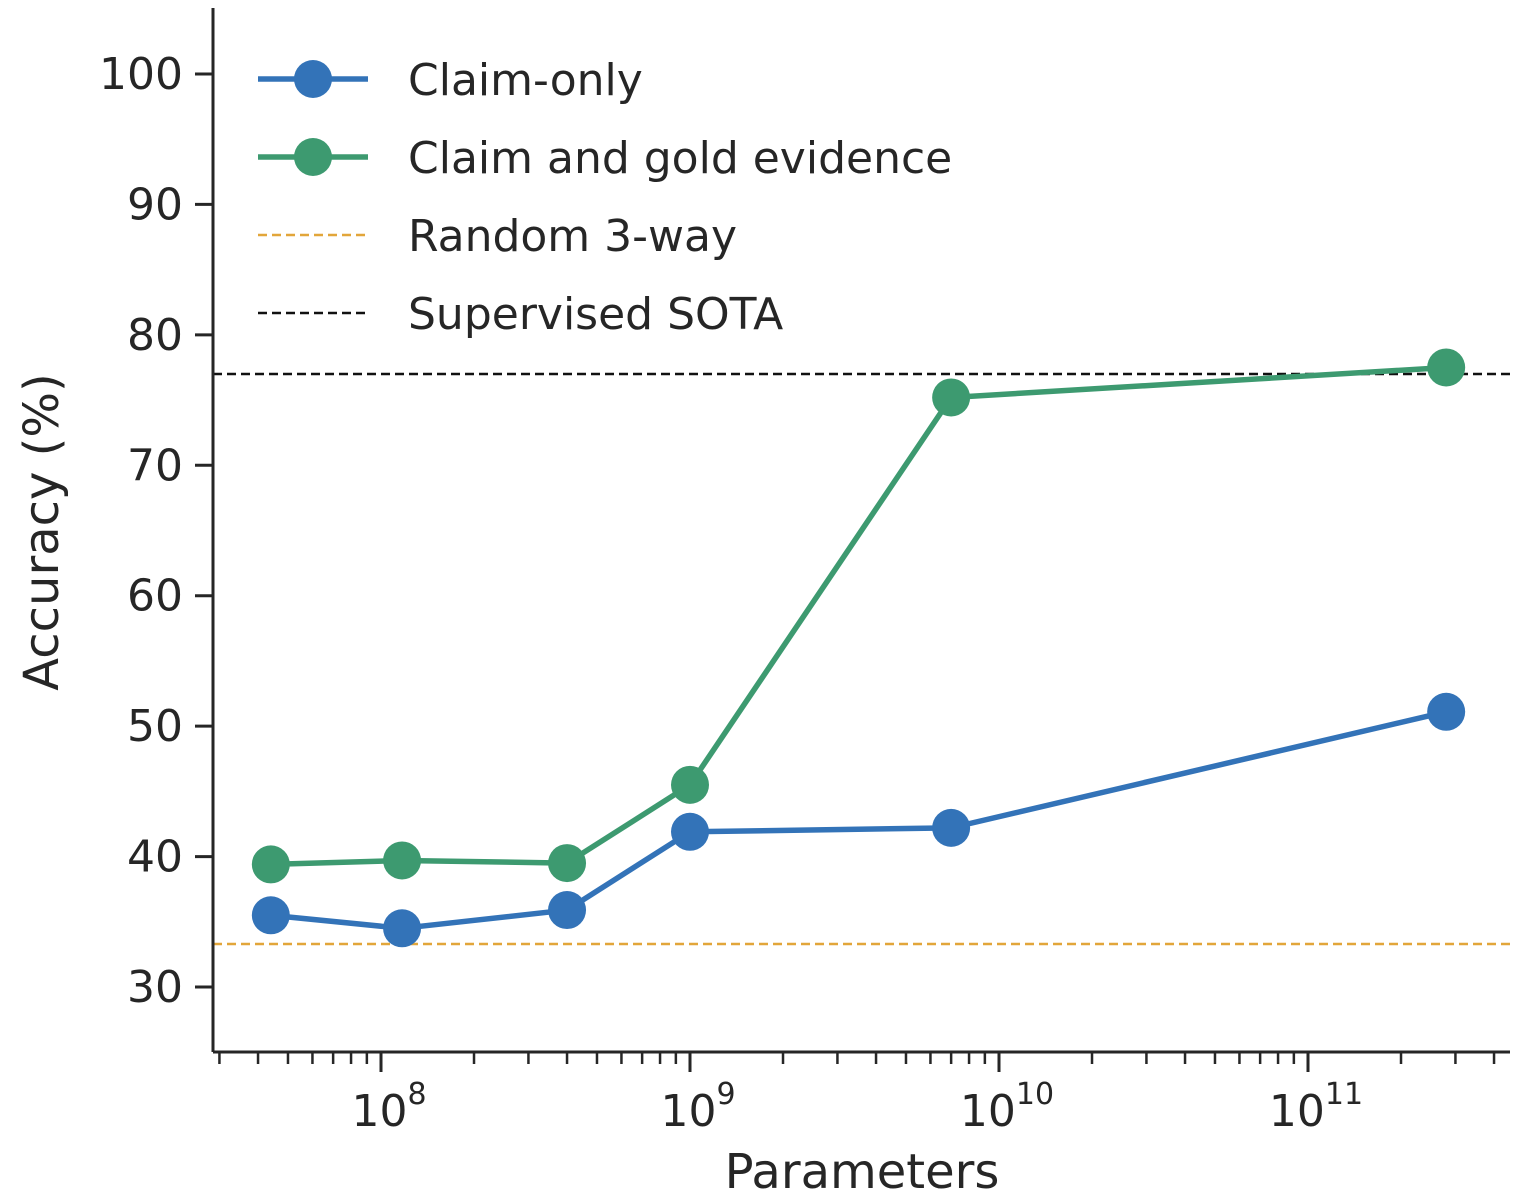 Image resolution: width=1520 pixels, height=1200 pixels. I want to click on x-axis-title: Parameters, so click(862, 1172).